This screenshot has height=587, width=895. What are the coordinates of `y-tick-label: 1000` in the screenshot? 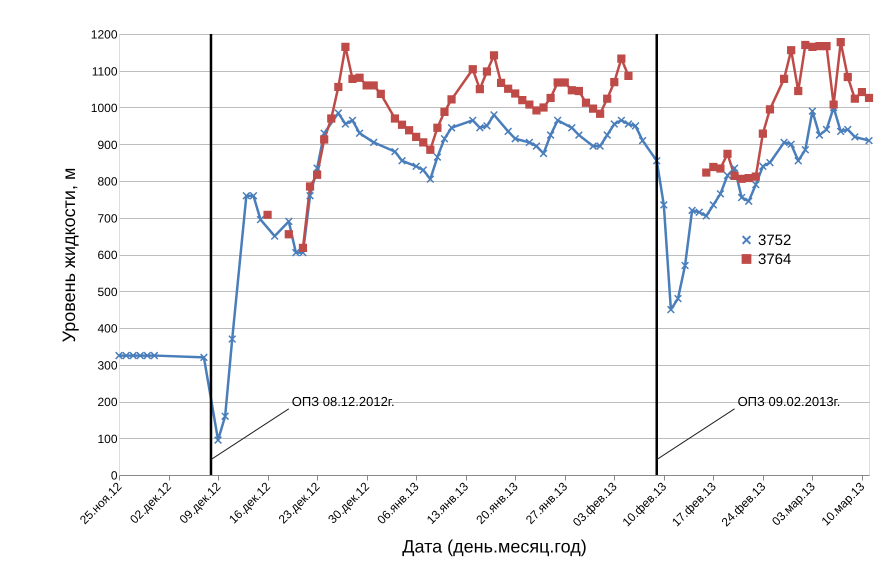 It's located at (104, 108).